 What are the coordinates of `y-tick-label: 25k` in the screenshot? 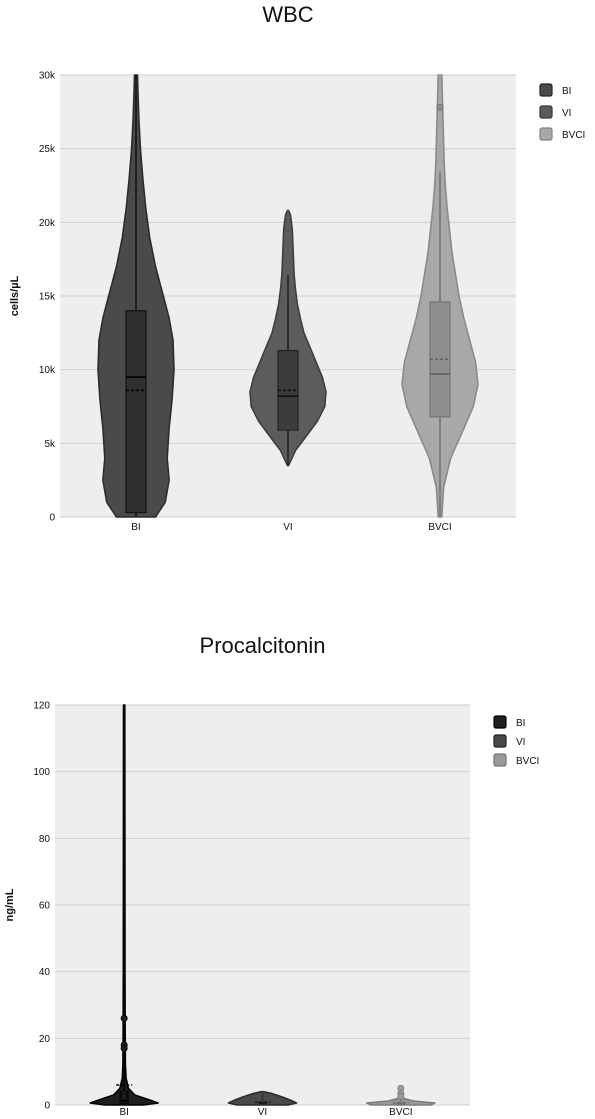 It's located at (47, 149).